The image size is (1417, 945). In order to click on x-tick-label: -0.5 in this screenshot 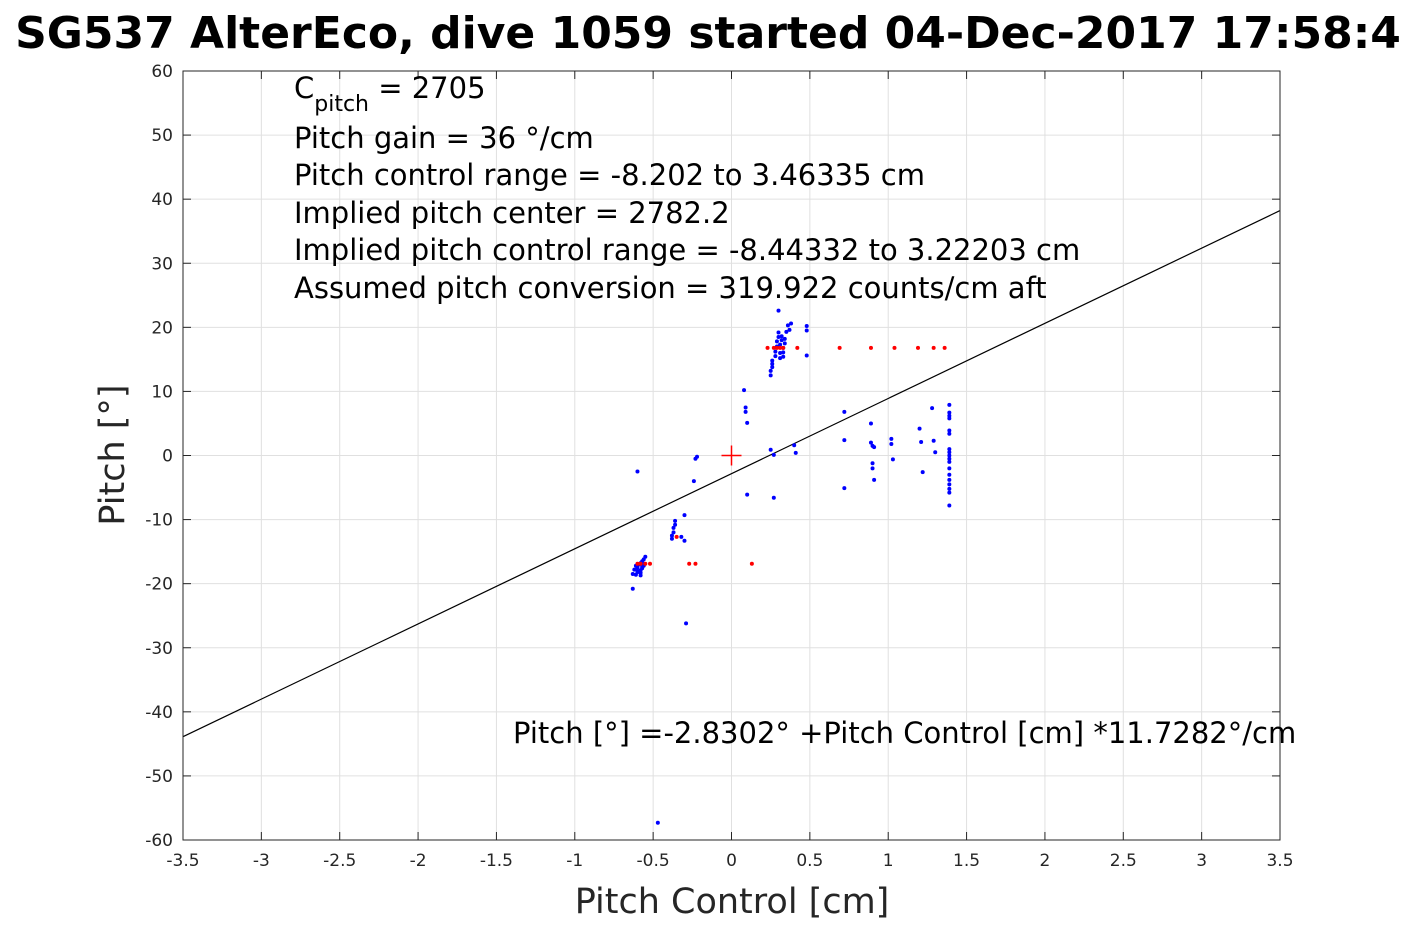, I will do `click(653, 861)`.